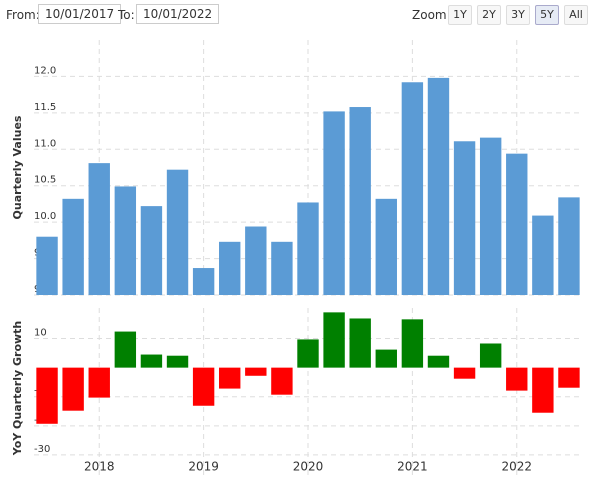 Image resolution: width=600 pixels, height=478 pixels. I want to click on zoom-button: 2Y, so click(489, 15).